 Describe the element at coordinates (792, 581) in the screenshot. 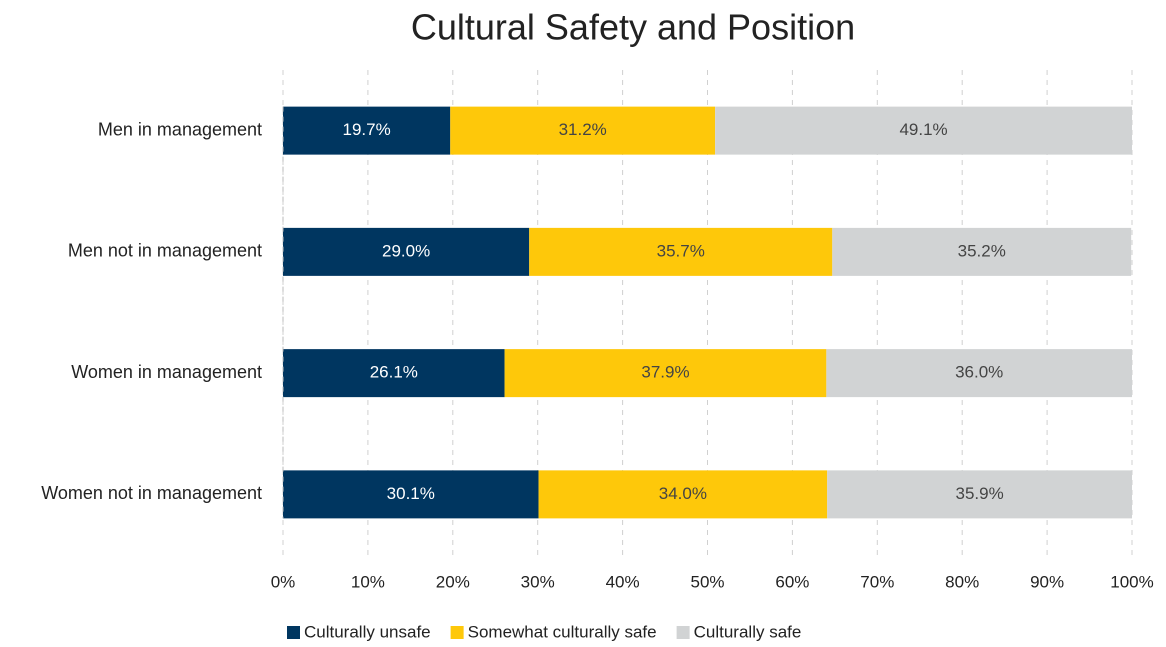

I see `x-tick-label: 60%` at that location.